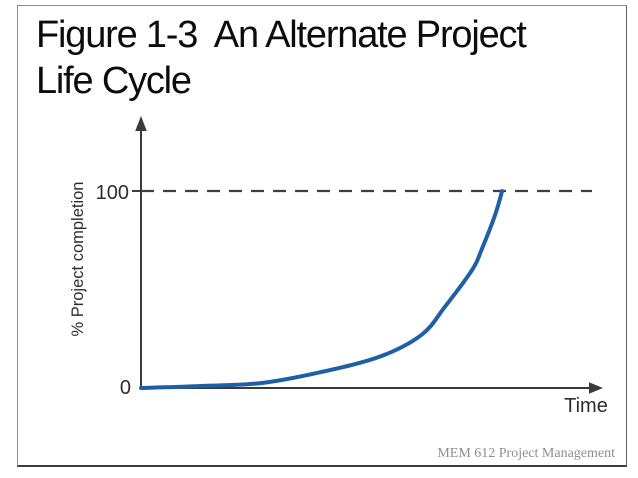  I want to click on y-axis-label: % Project completion, so click(78, 259).